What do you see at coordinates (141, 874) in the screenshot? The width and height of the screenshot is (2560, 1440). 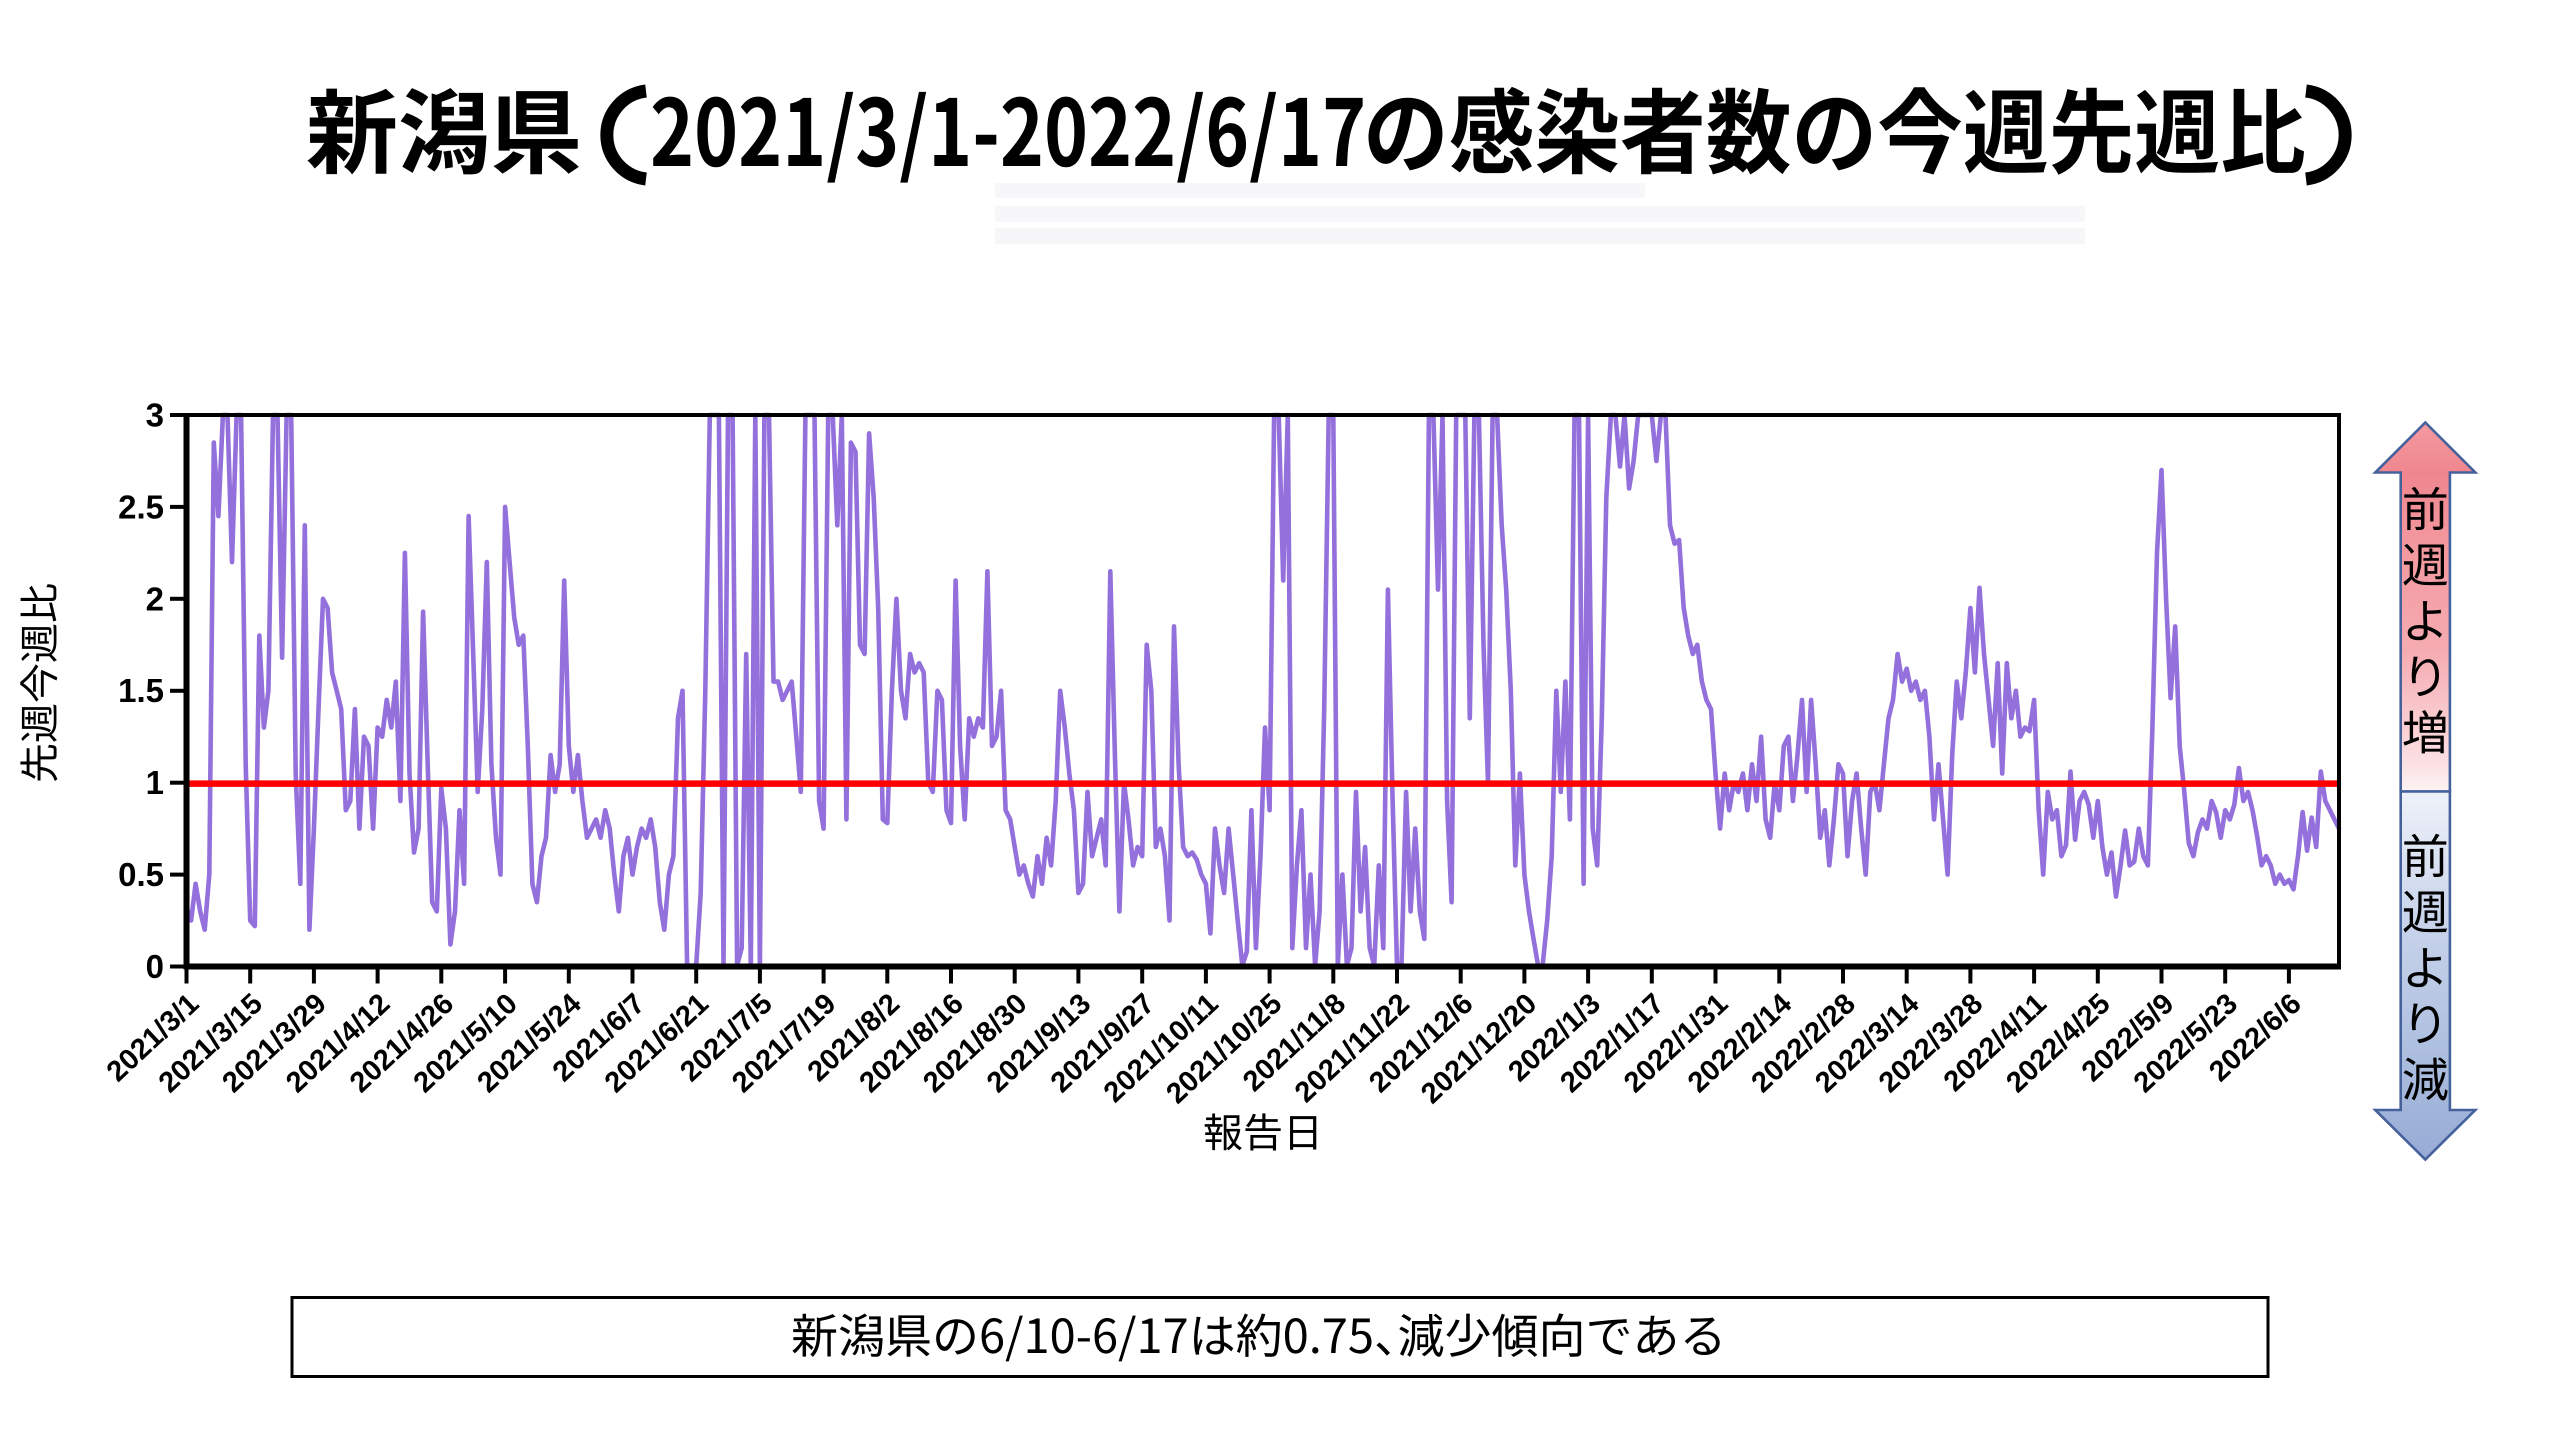 I see `svg-text: 0.5` at bounding box center [141, 874].